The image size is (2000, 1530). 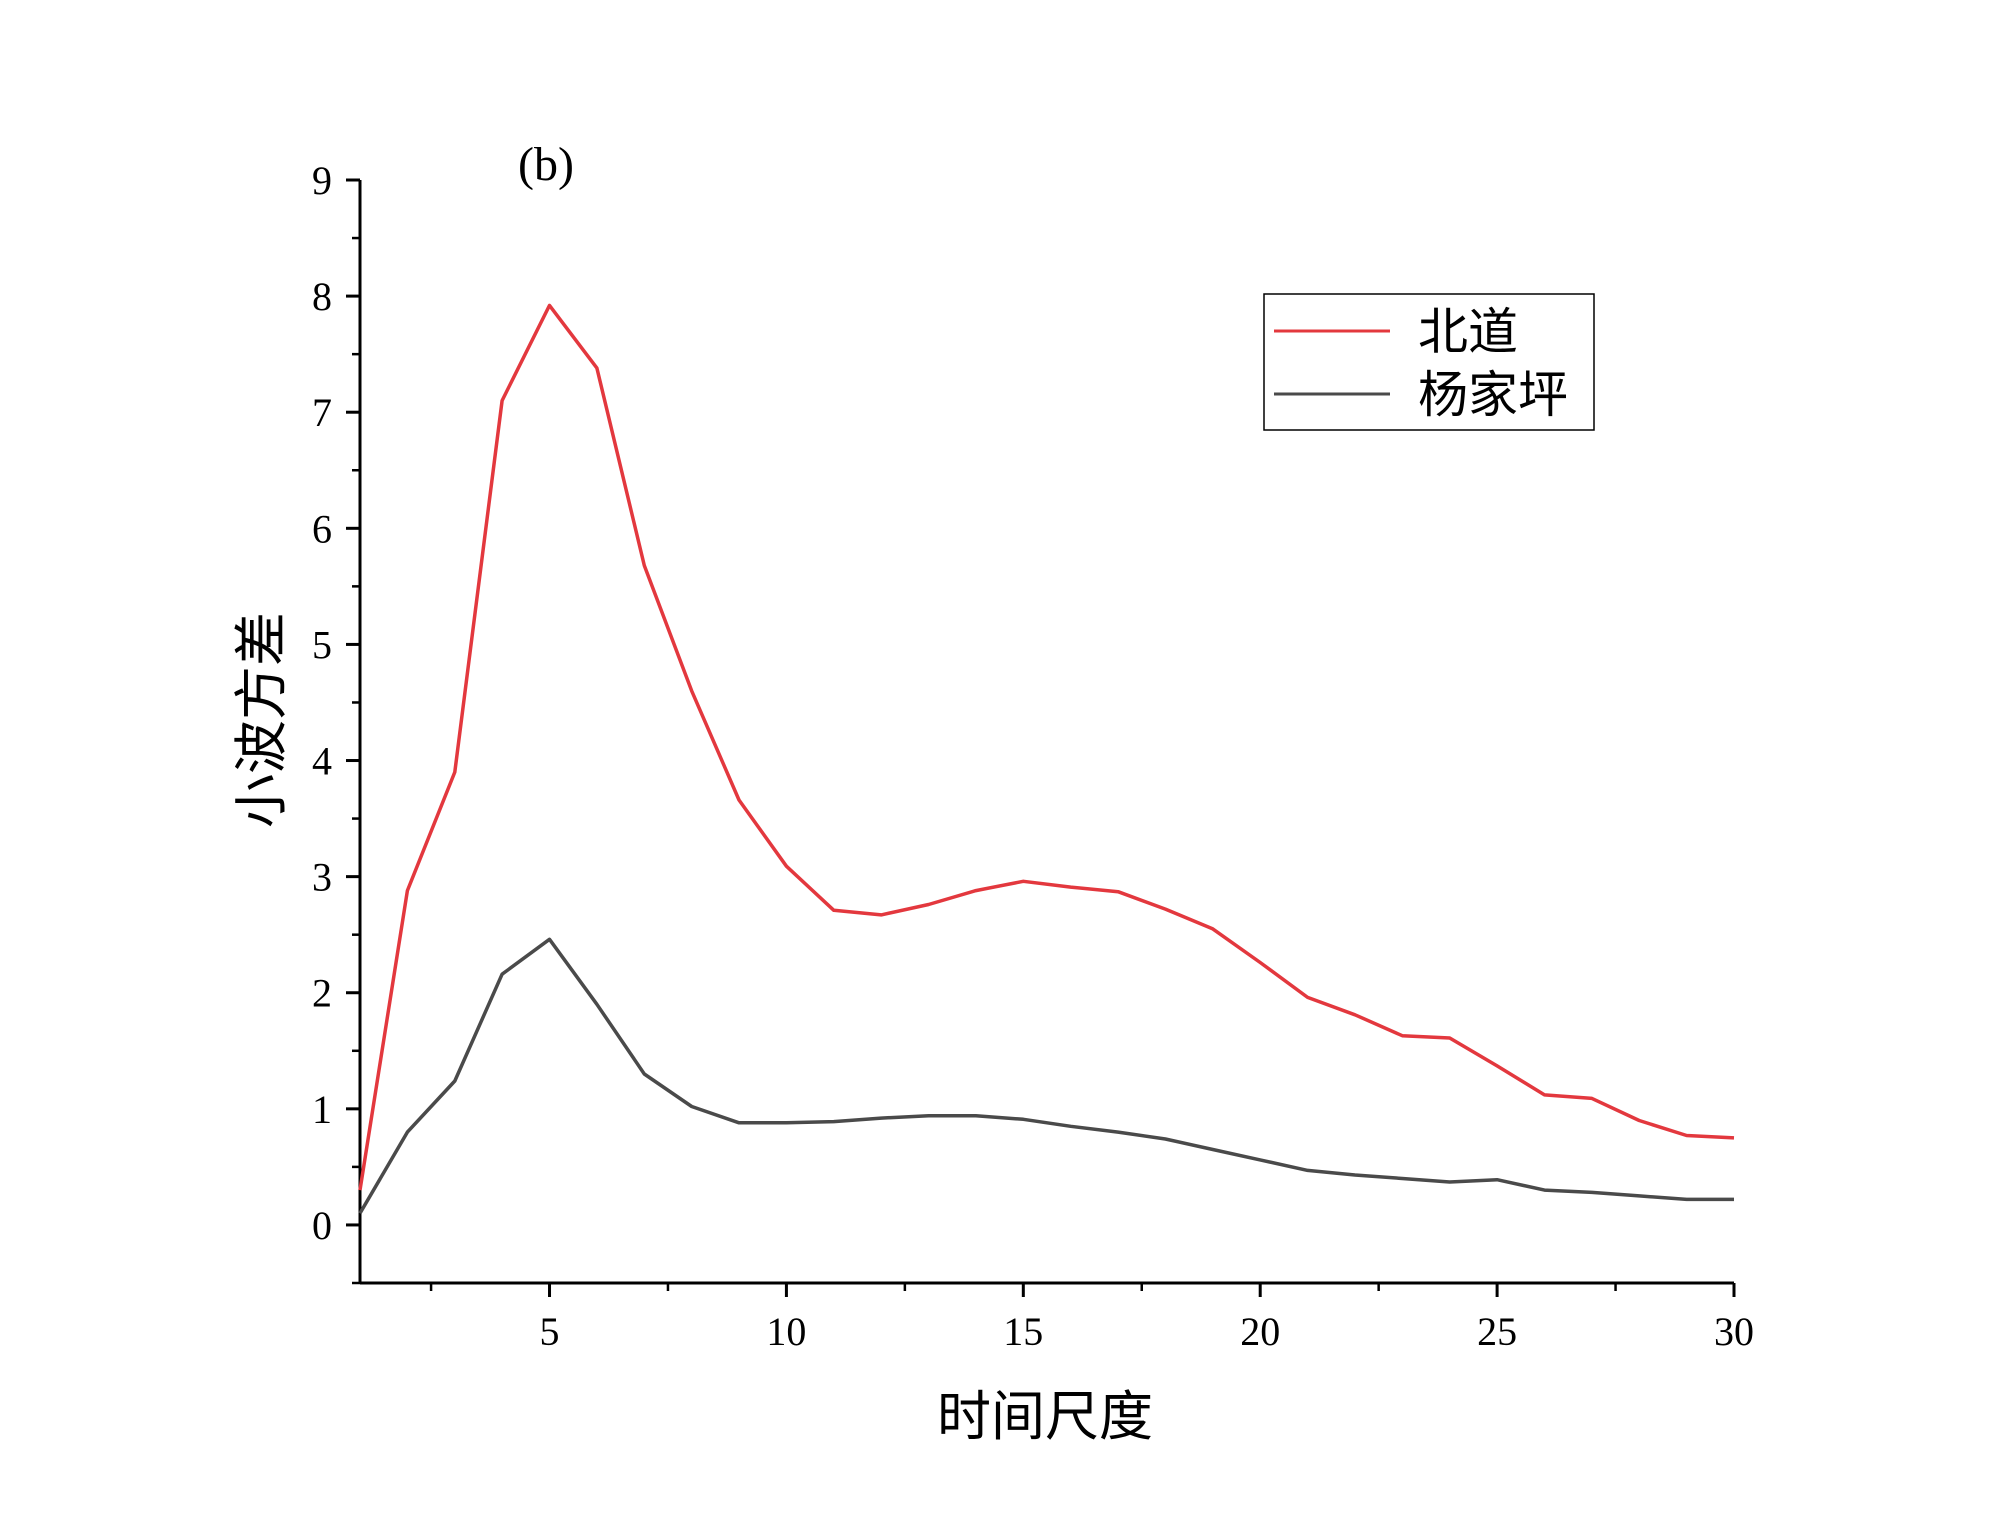 I want to click on legend: 北道 杨家坪, so click(x=1429, y=362).